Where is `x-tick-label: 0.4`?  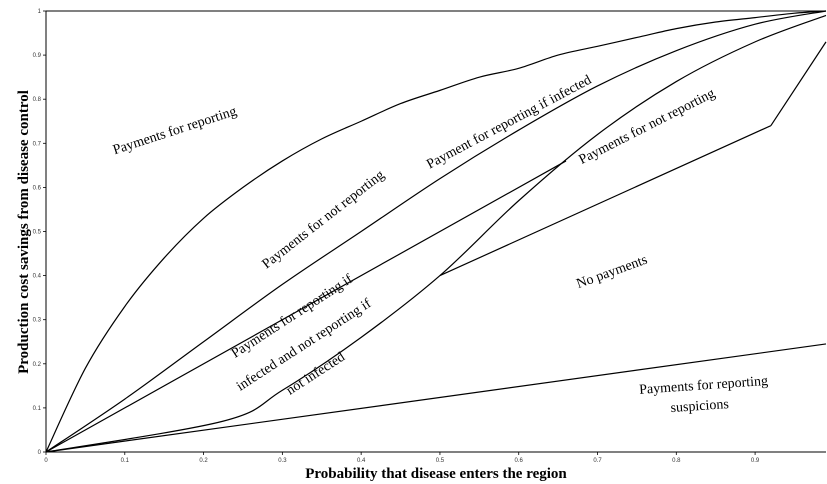
x-tick-label: 0.4 is located at coordinates (361, 461).